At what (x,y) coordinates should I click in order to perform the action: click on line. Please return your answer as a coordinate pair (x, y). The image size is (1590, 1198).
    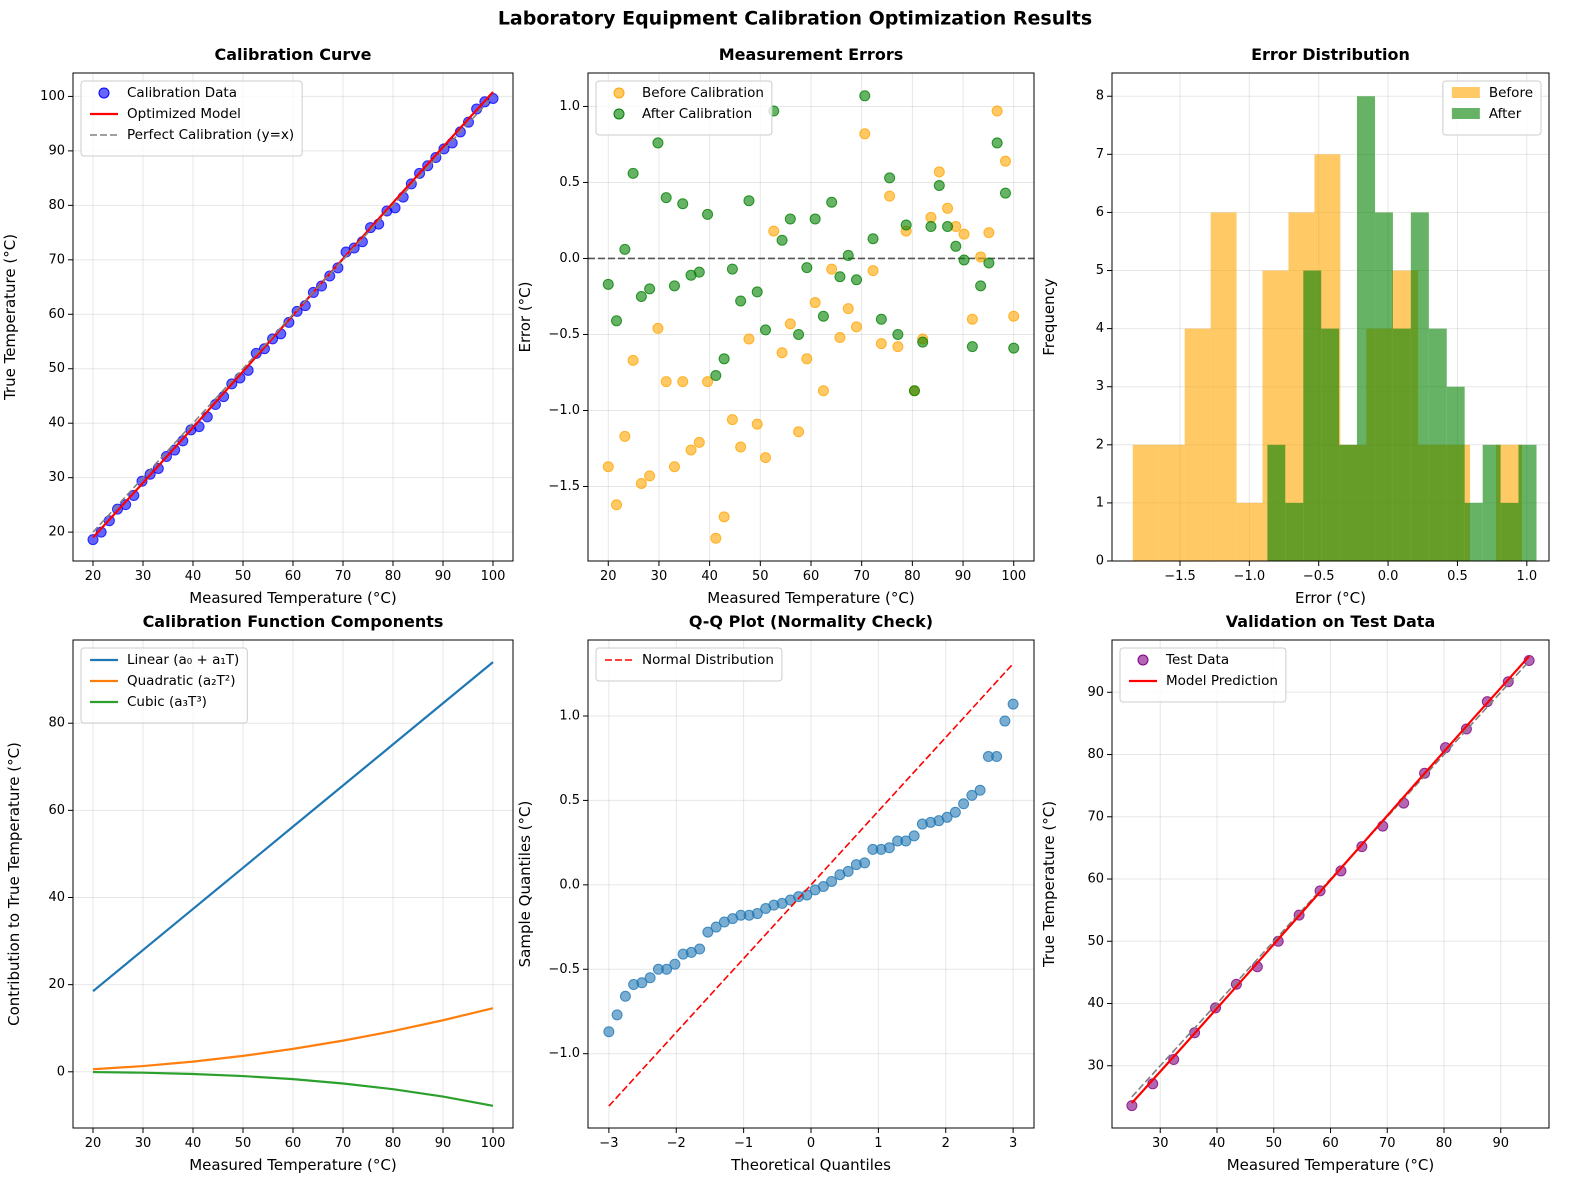
    Looking at the image, I should click on (293, 1039).